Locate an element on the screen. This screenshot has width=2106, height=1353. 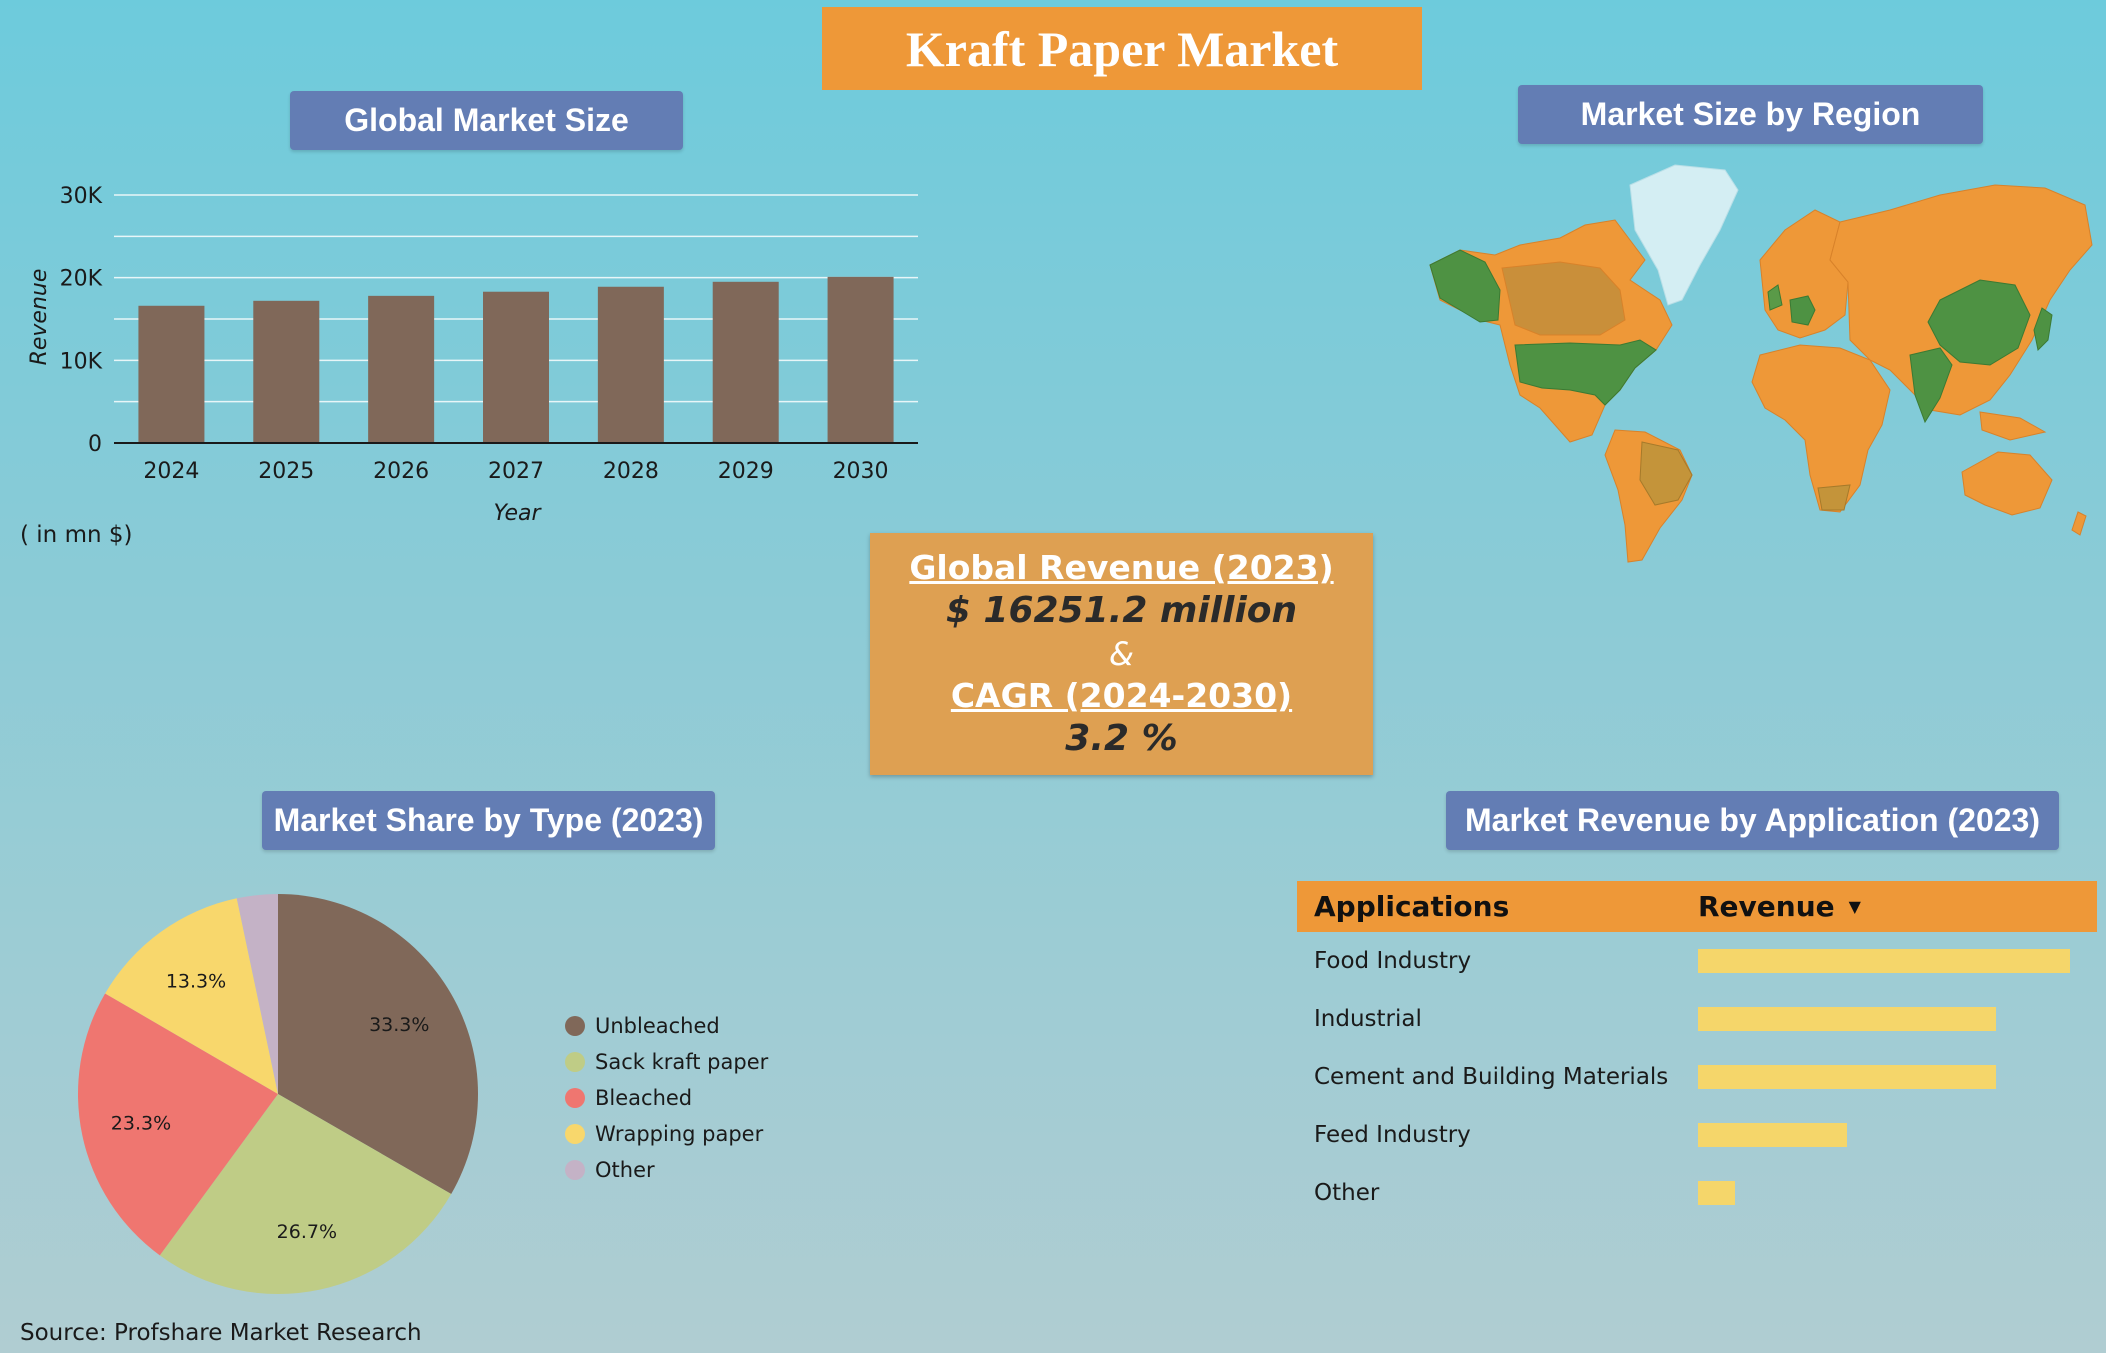
map-usa is located at coordinates (1585, 372).